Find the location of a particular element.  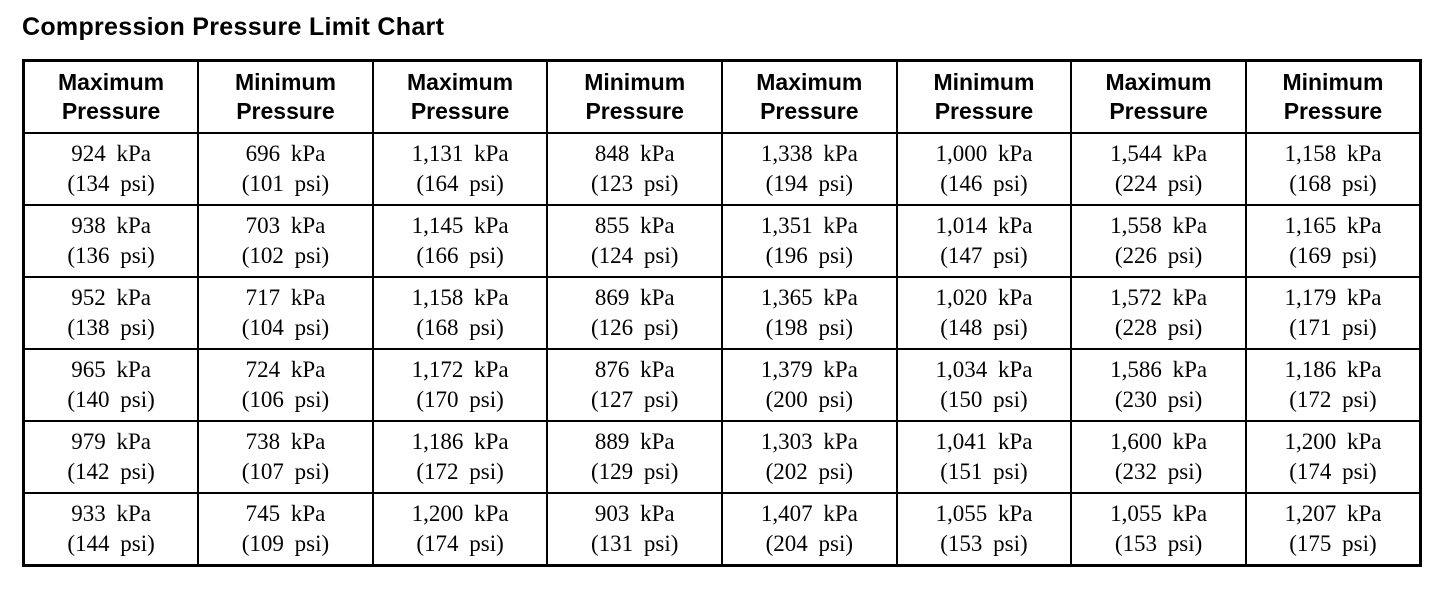

kpa-value: 938 kPa is located at coordinates (111, 225).